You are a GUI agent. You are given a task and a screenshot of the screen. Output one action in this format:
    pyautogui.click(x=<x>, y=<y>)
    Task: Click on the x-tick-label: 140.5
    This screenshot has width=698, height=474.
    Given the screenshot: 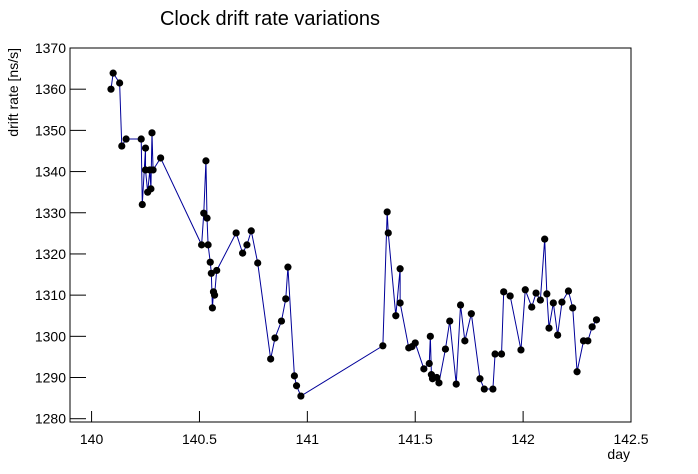 What is the action you would take?
    pyautogui.click(x=199, y=439)
    